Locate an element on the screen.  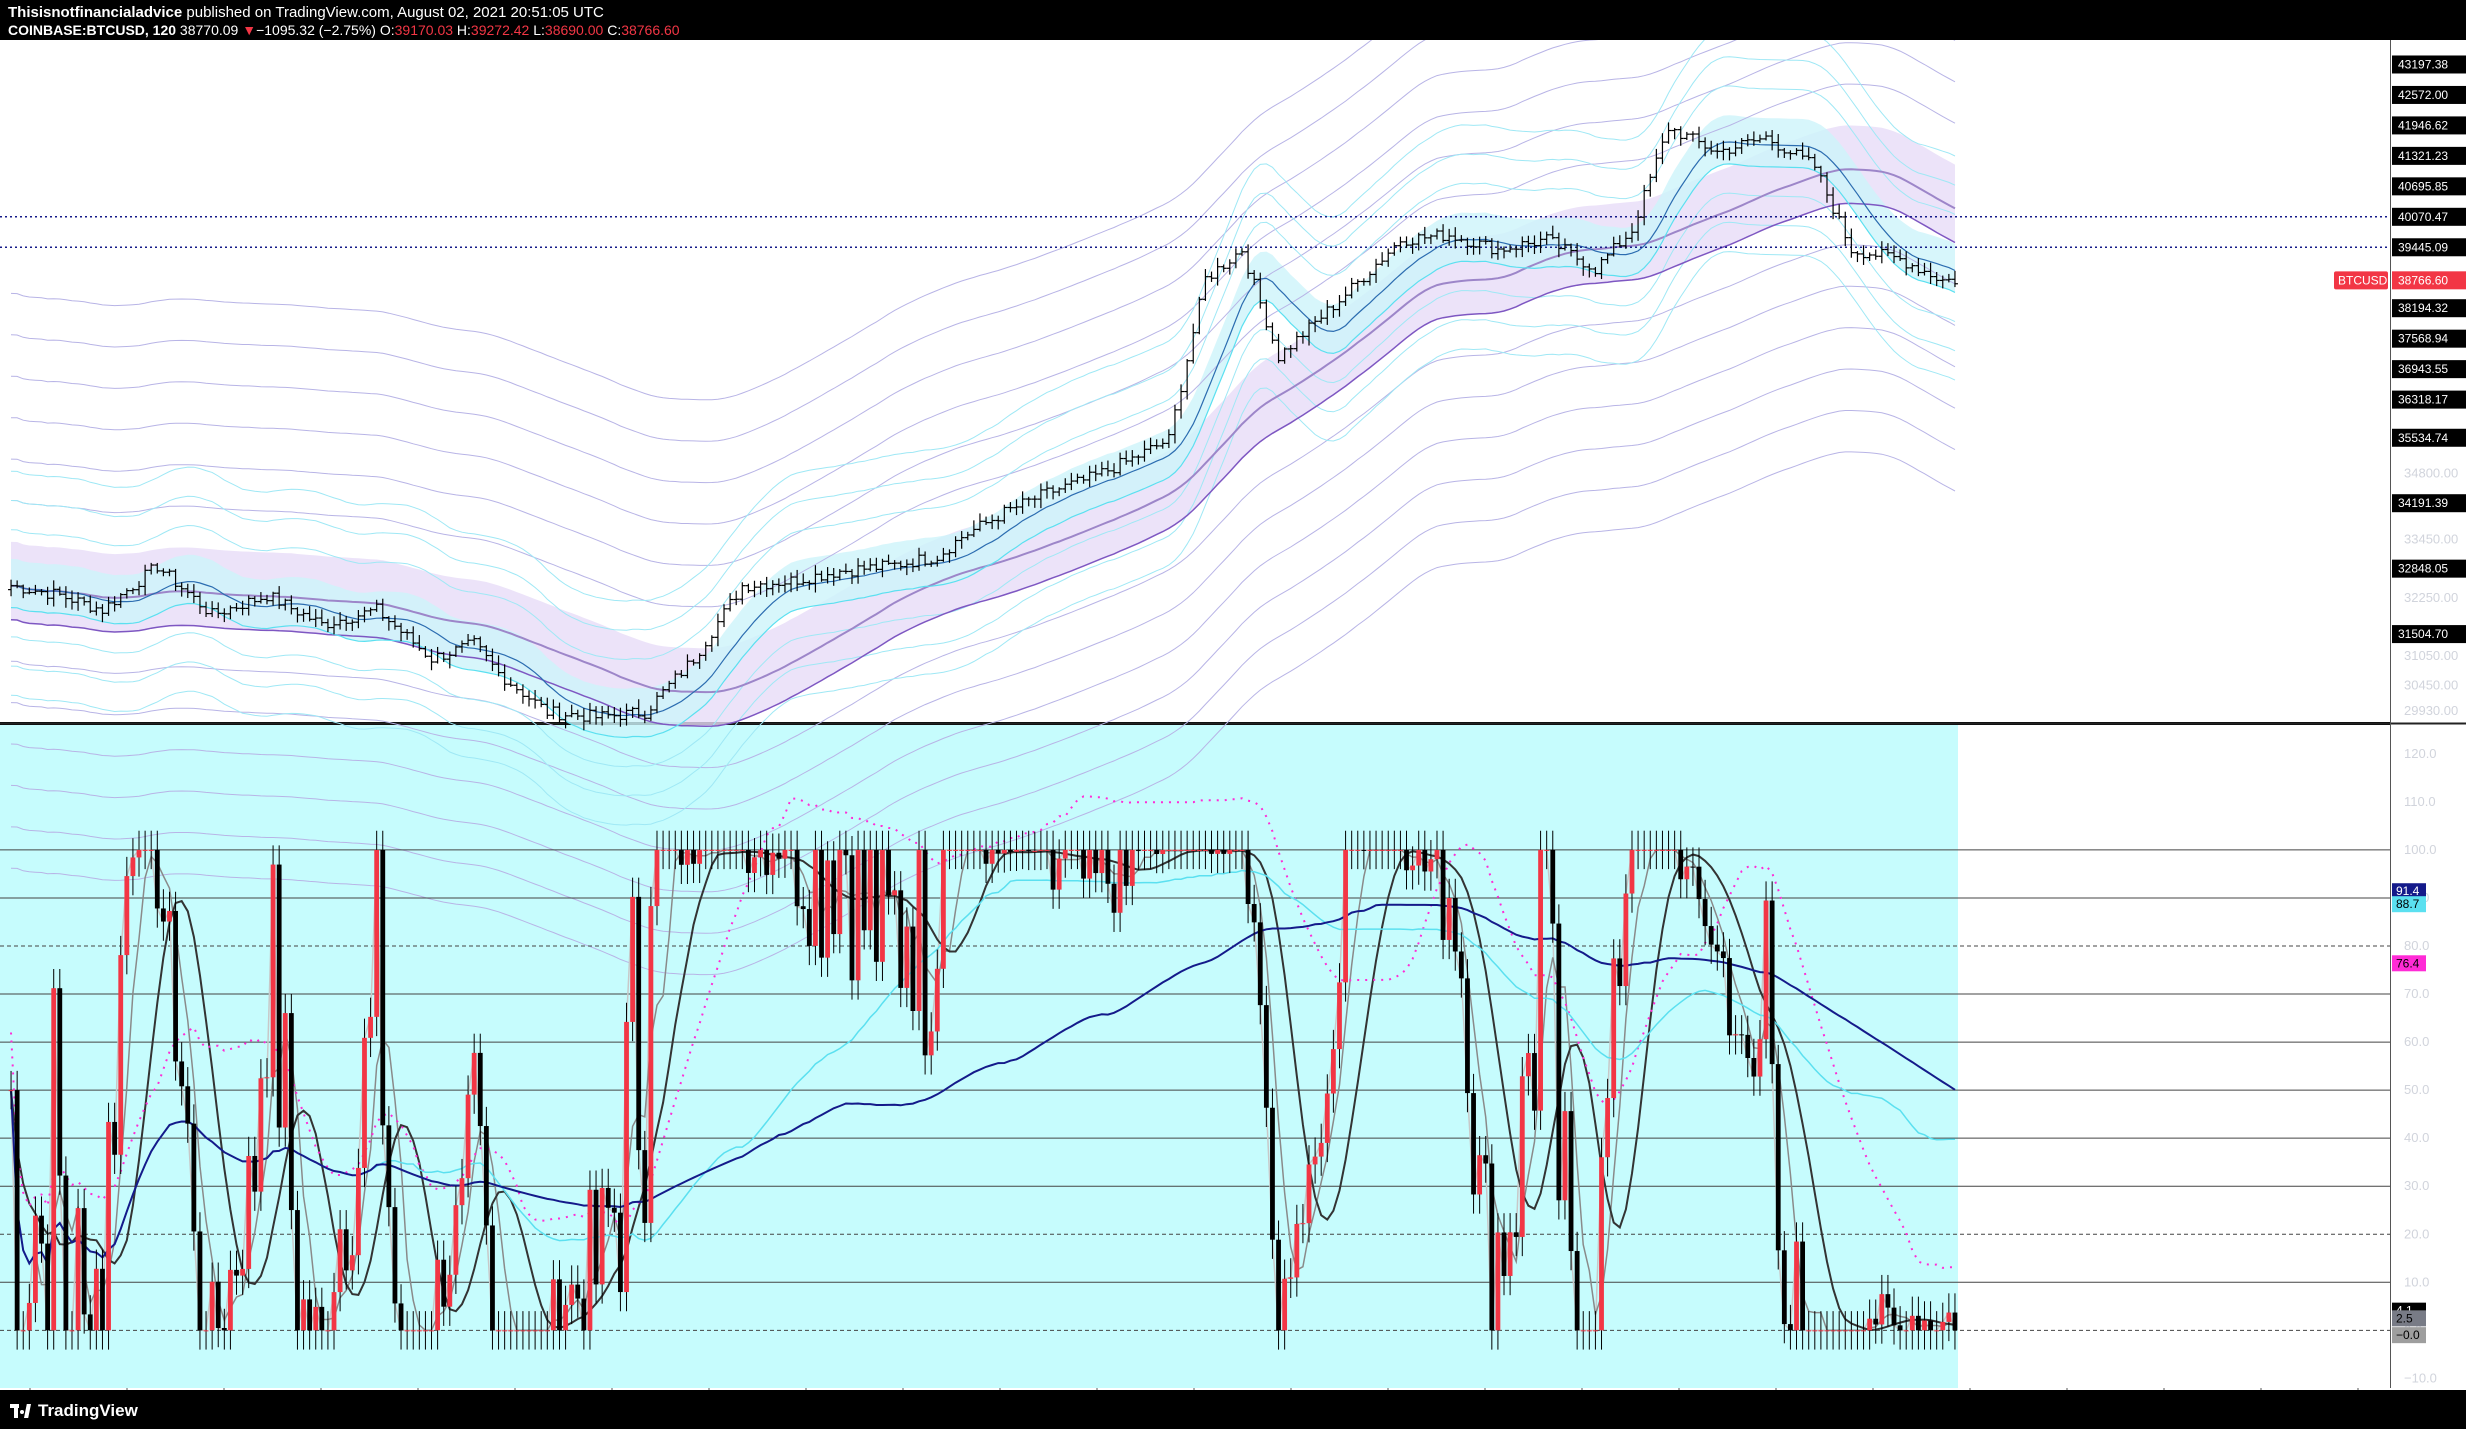
osc-axis-tick: 110.0 is located at coordinates (2420, 801).